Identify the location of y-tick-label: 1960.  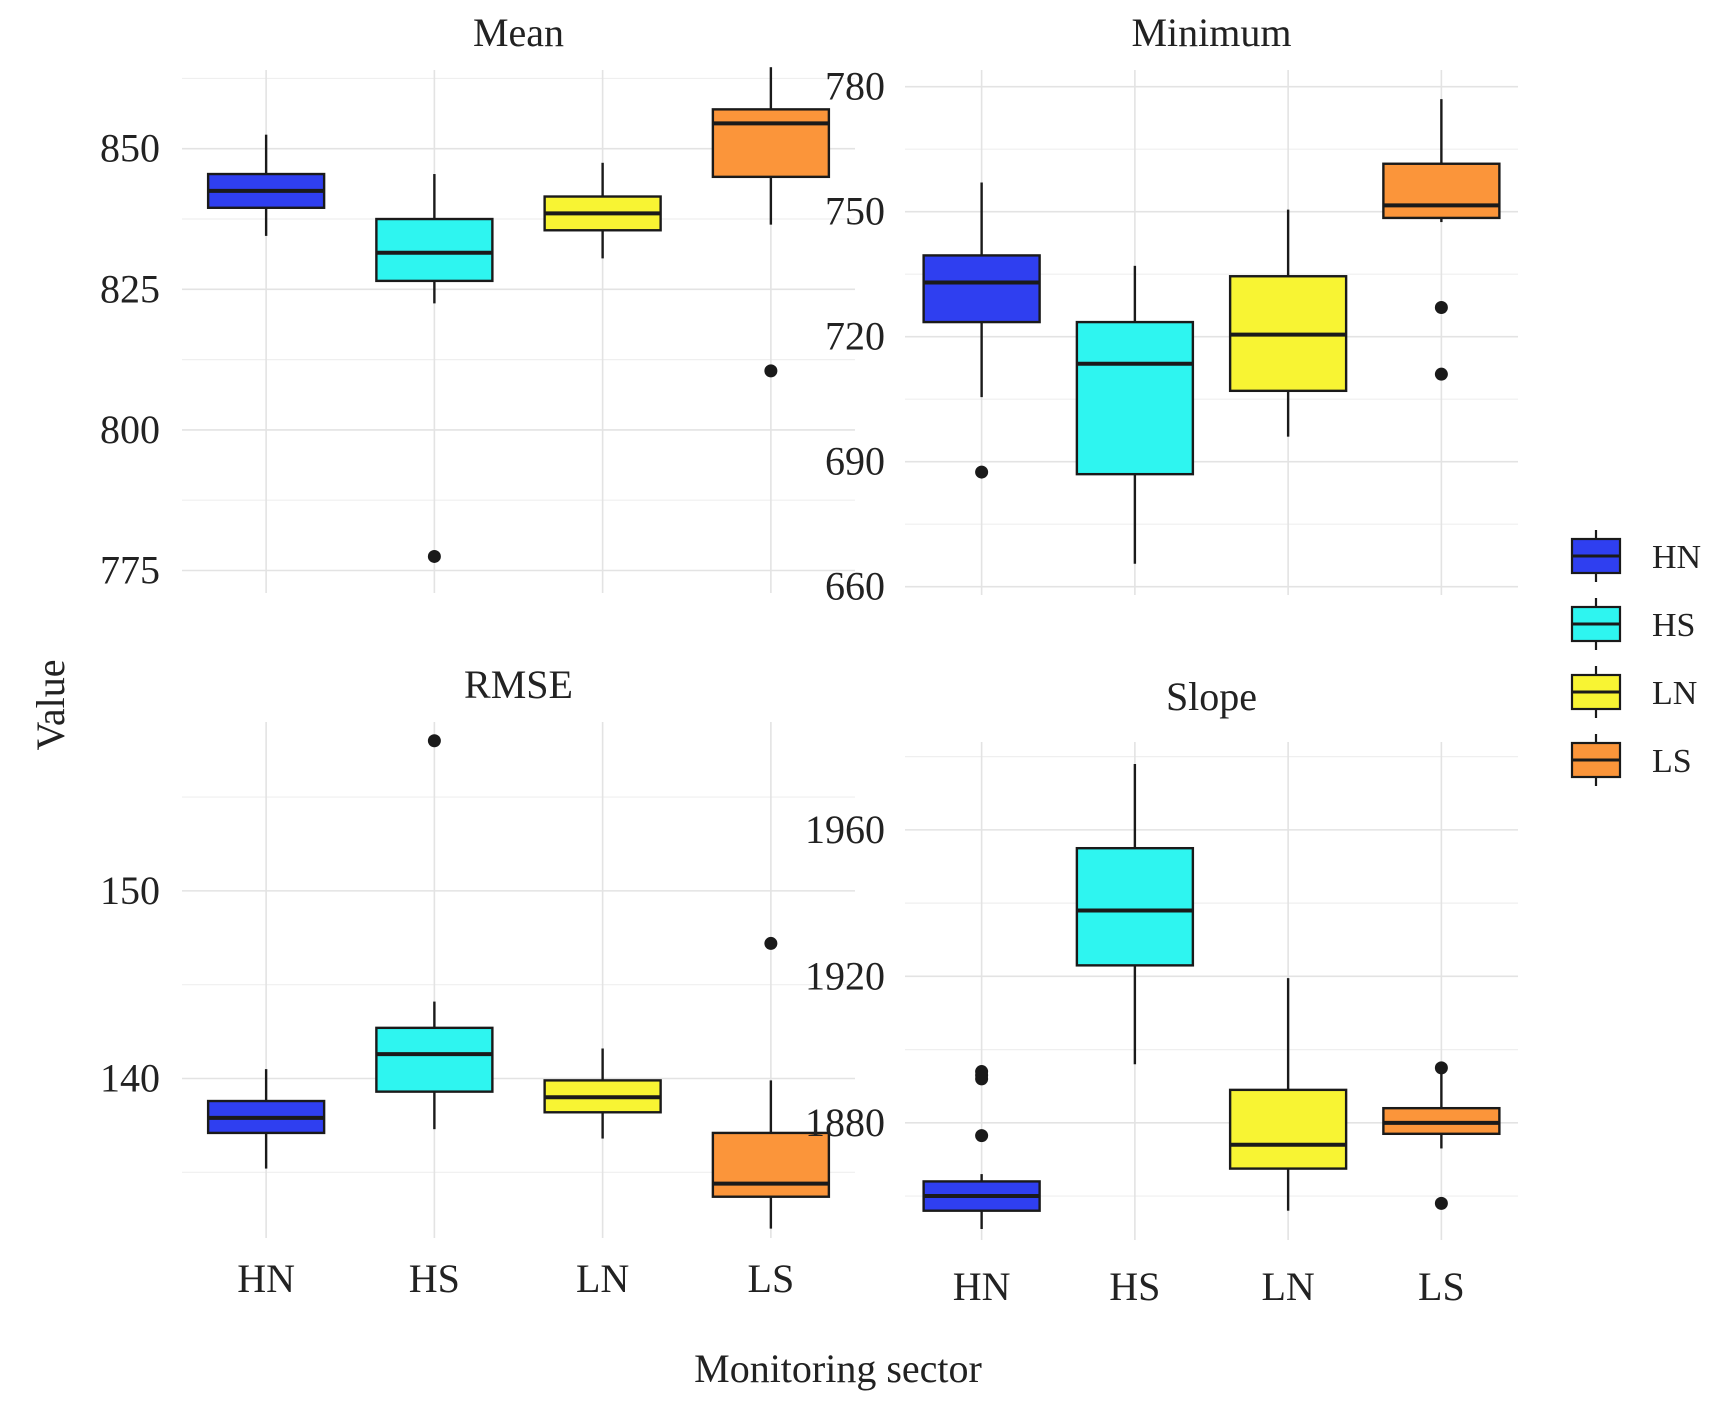
(845, 829).